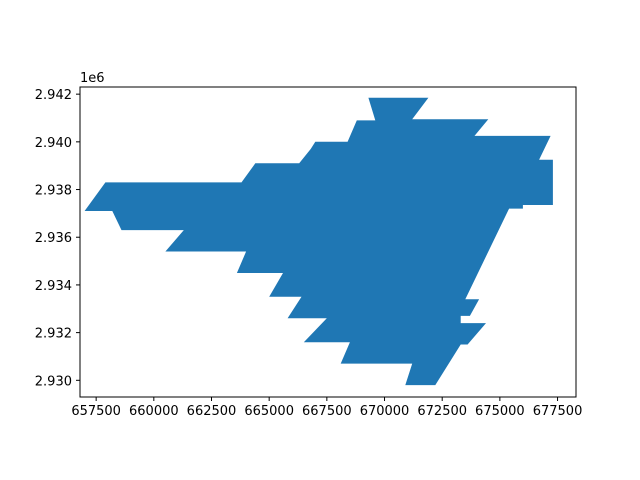 The width and height of the screenshot is (640, 480). Describe the element at coordinates (96, 411) in the screenshot. I see `x-tick-label: 657500` at that location.